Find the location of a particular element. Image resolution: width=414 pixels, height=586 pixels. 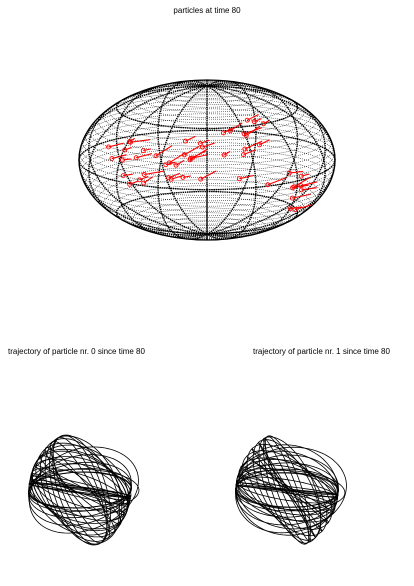

meridian-line is located at coordinates (206, 160).